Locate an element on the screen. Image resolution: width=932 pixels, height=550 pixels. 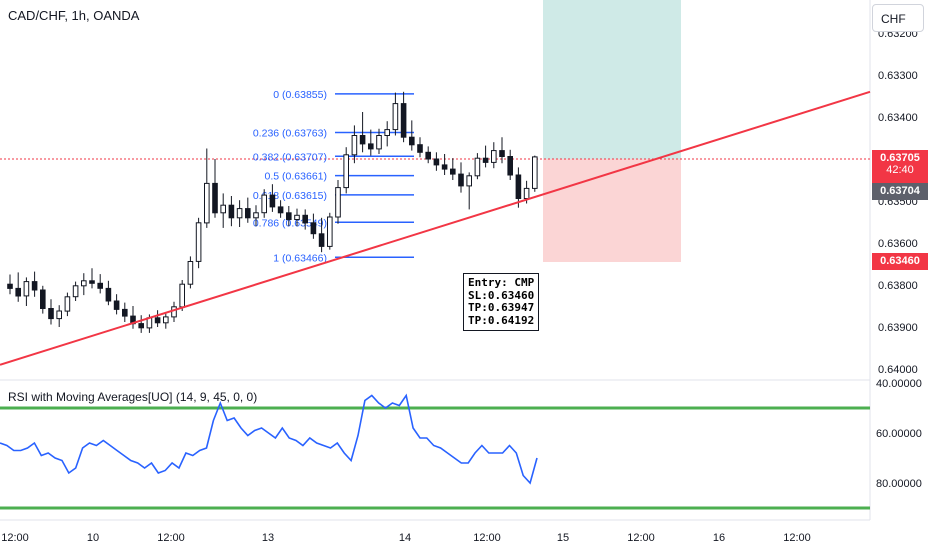
fib-level-label: 0.236 (0.63763) is located at coordinates (290, 134).